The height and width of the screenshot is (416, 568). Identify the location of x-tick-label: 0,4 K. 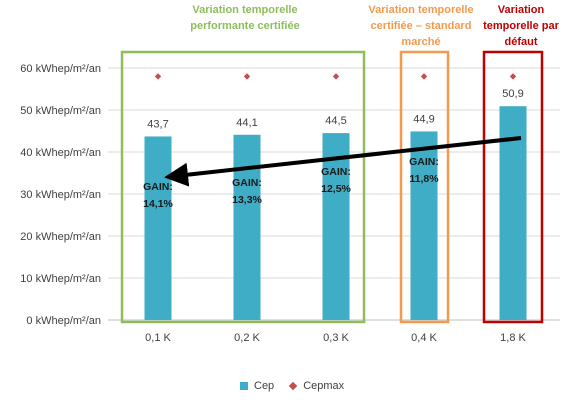
(424, 338).